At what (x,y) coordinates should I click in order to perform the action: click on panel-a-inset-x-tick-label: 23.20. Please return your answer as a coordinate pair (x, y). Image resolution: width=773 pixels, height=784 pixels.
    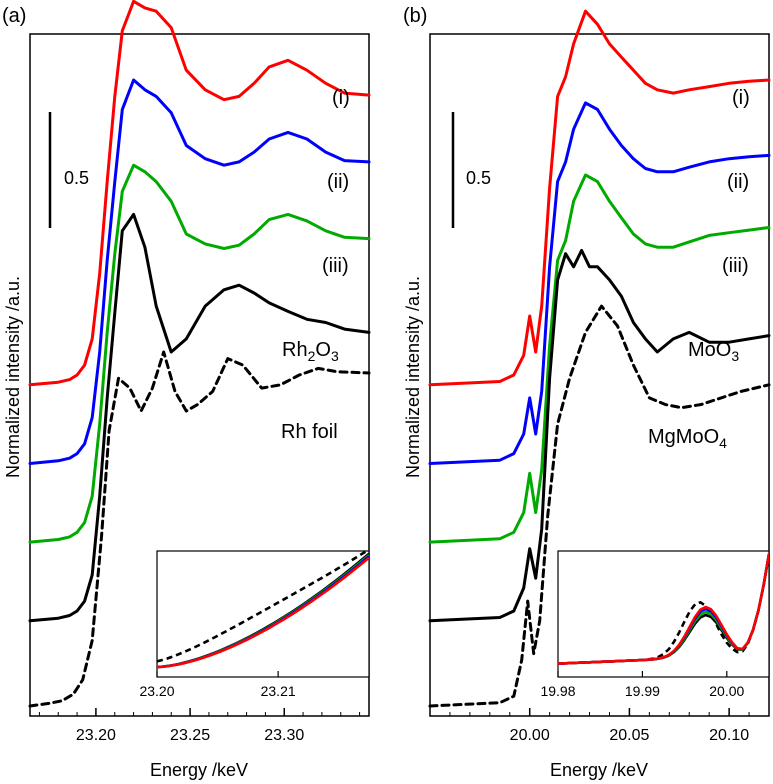
    Looking at the image, I should click on (156, 691).